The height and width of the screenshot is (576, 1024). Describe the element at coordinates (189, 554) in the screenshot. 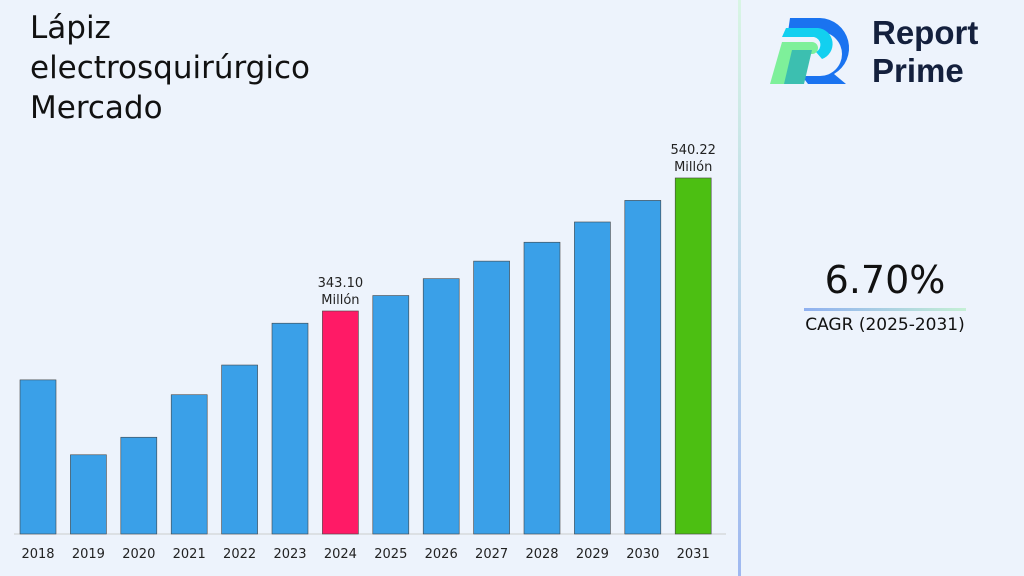

I see `tick-label-2021: 2021` at that location.